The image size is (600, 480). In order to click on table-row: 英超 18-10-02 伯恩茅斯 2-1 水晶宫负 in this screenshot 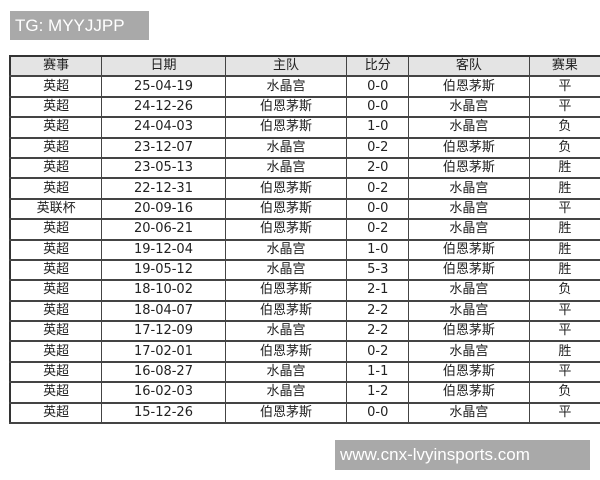, I will do `click(304, 290)`.